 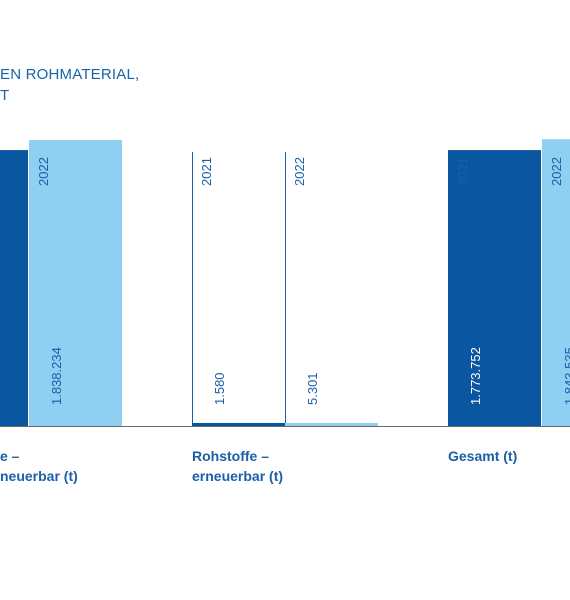 What do you see at coordinates (206, 171) in the screenshot?
I see `year-label-2021-1: 2021` at bounding box center [206, 171].